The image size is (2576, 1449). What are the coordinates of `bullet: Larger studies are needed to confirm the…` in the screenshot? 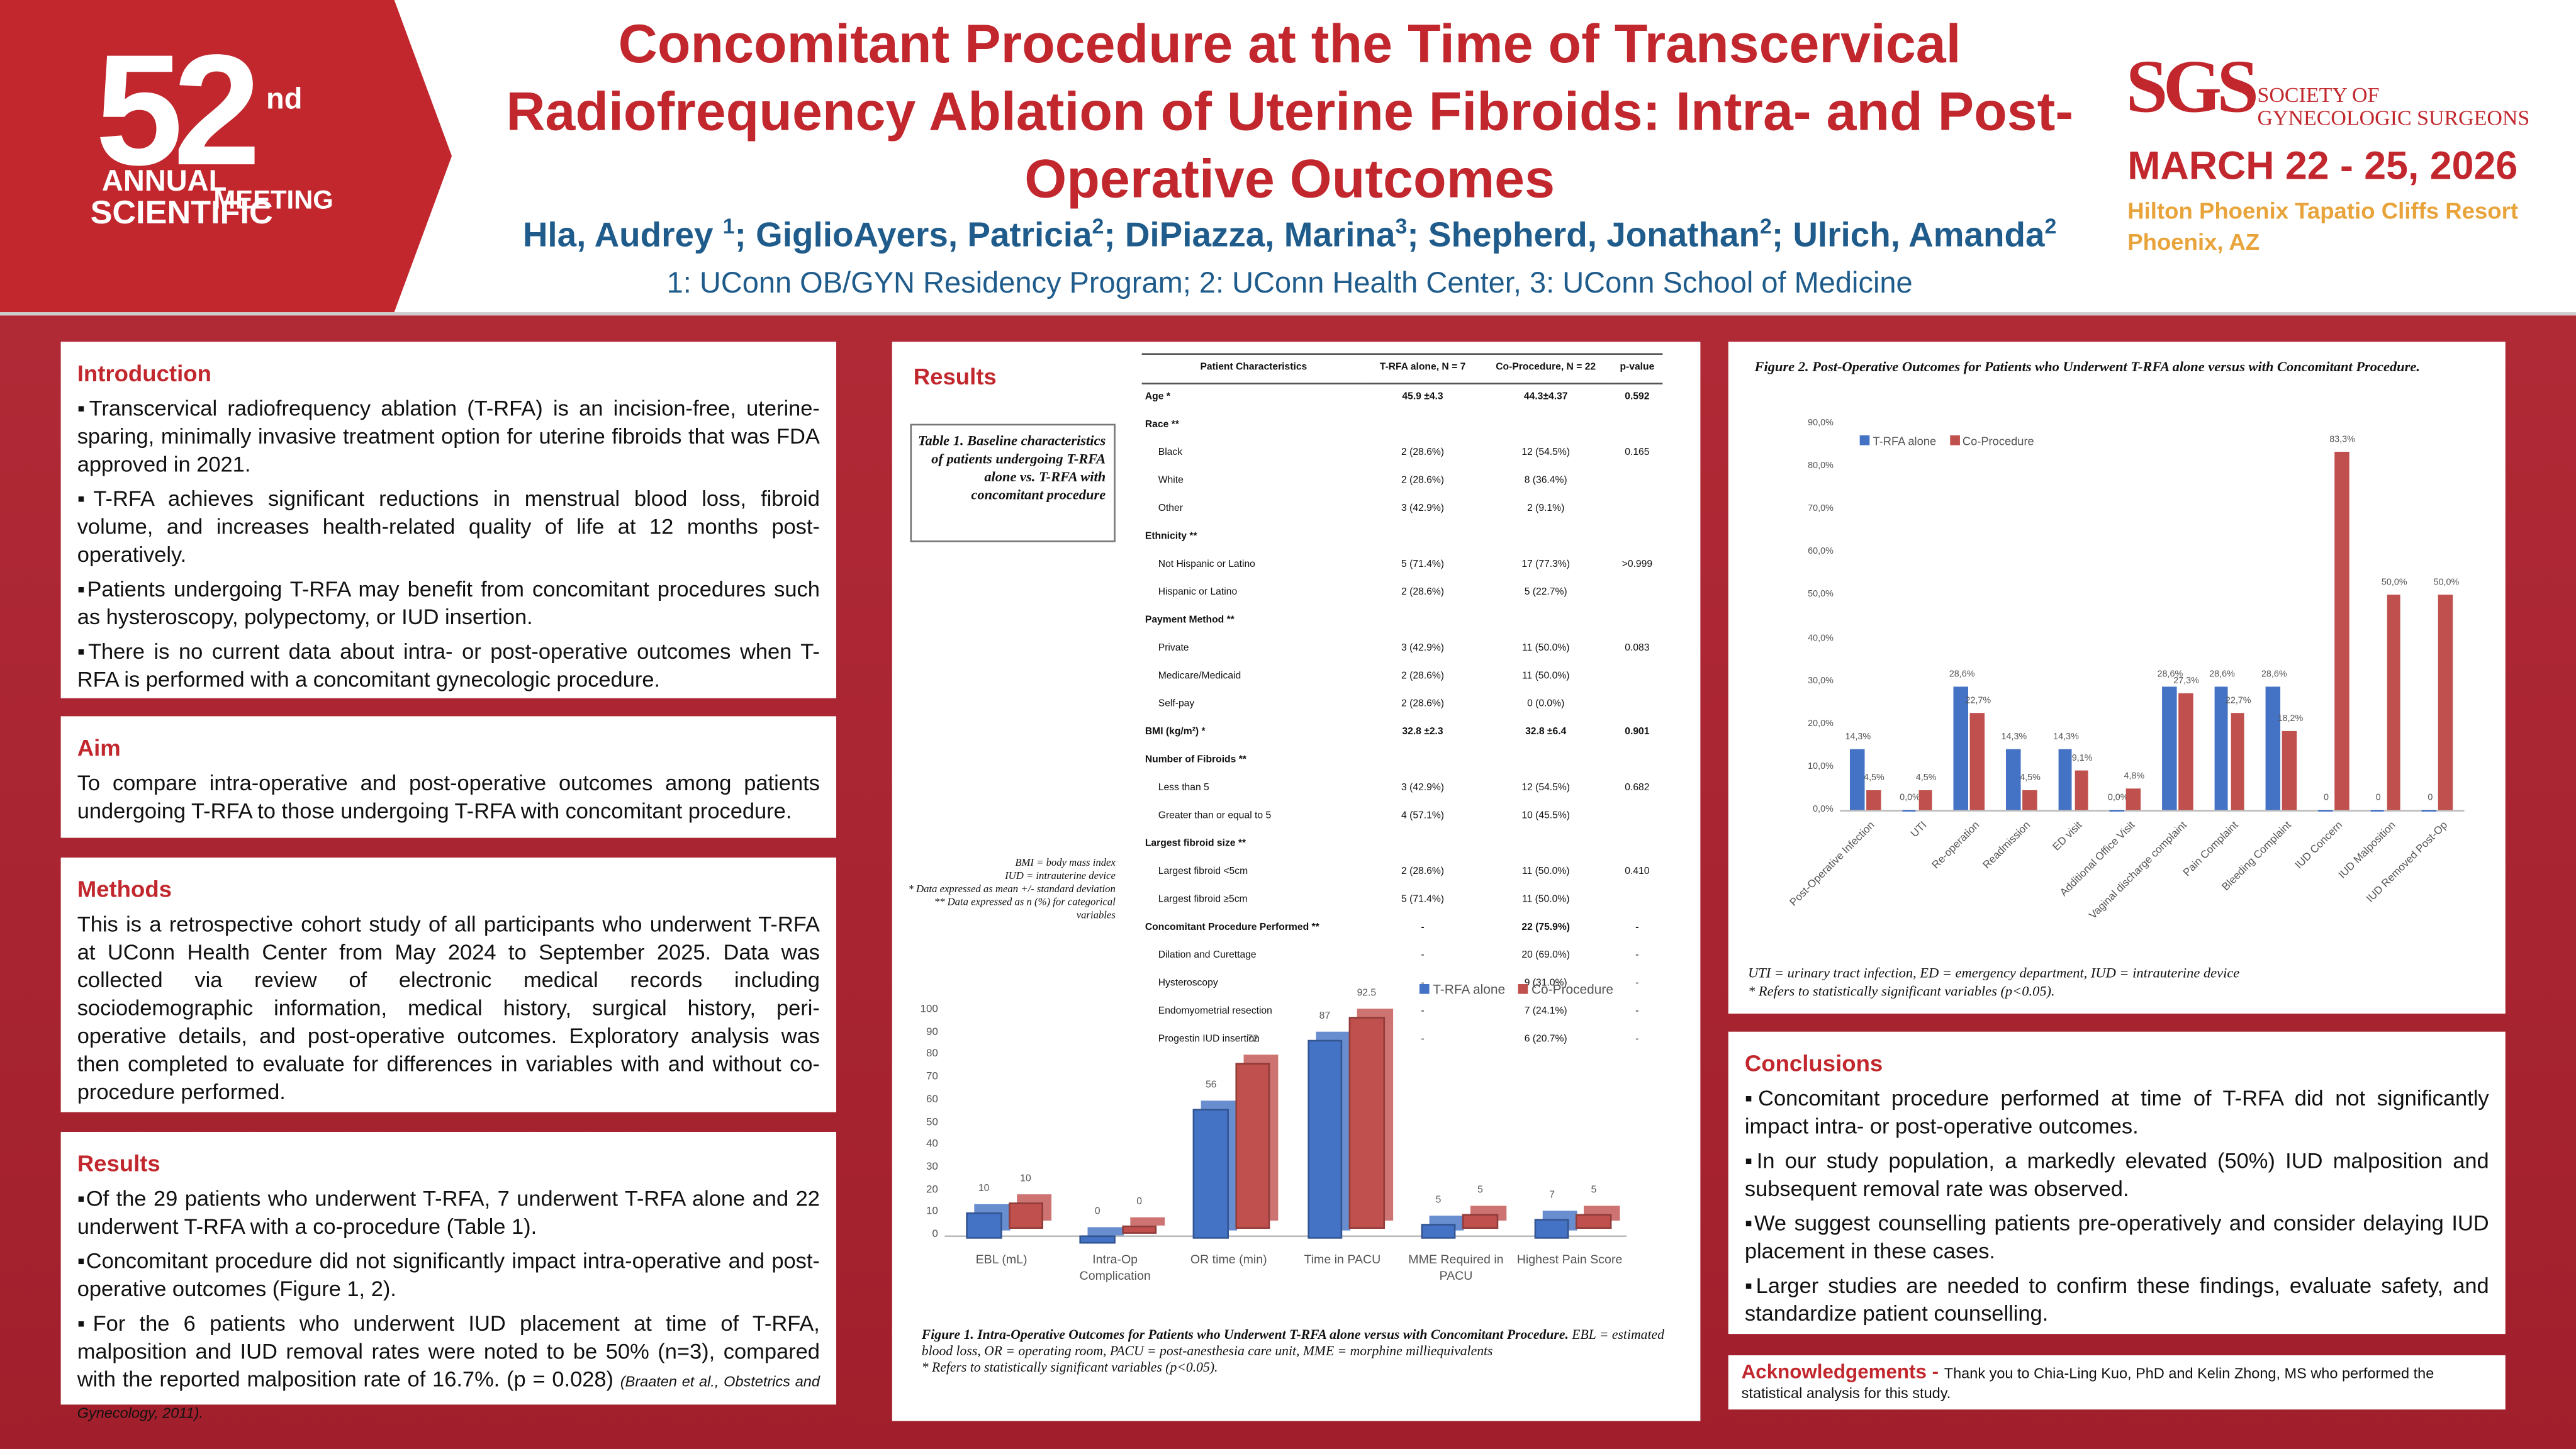 It's located at (2117, 1300).